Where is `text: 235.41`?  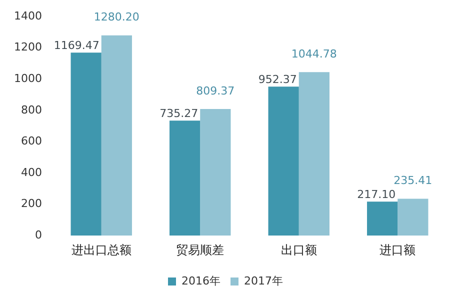
text: 235.41 is located at coordinates (413, 181).